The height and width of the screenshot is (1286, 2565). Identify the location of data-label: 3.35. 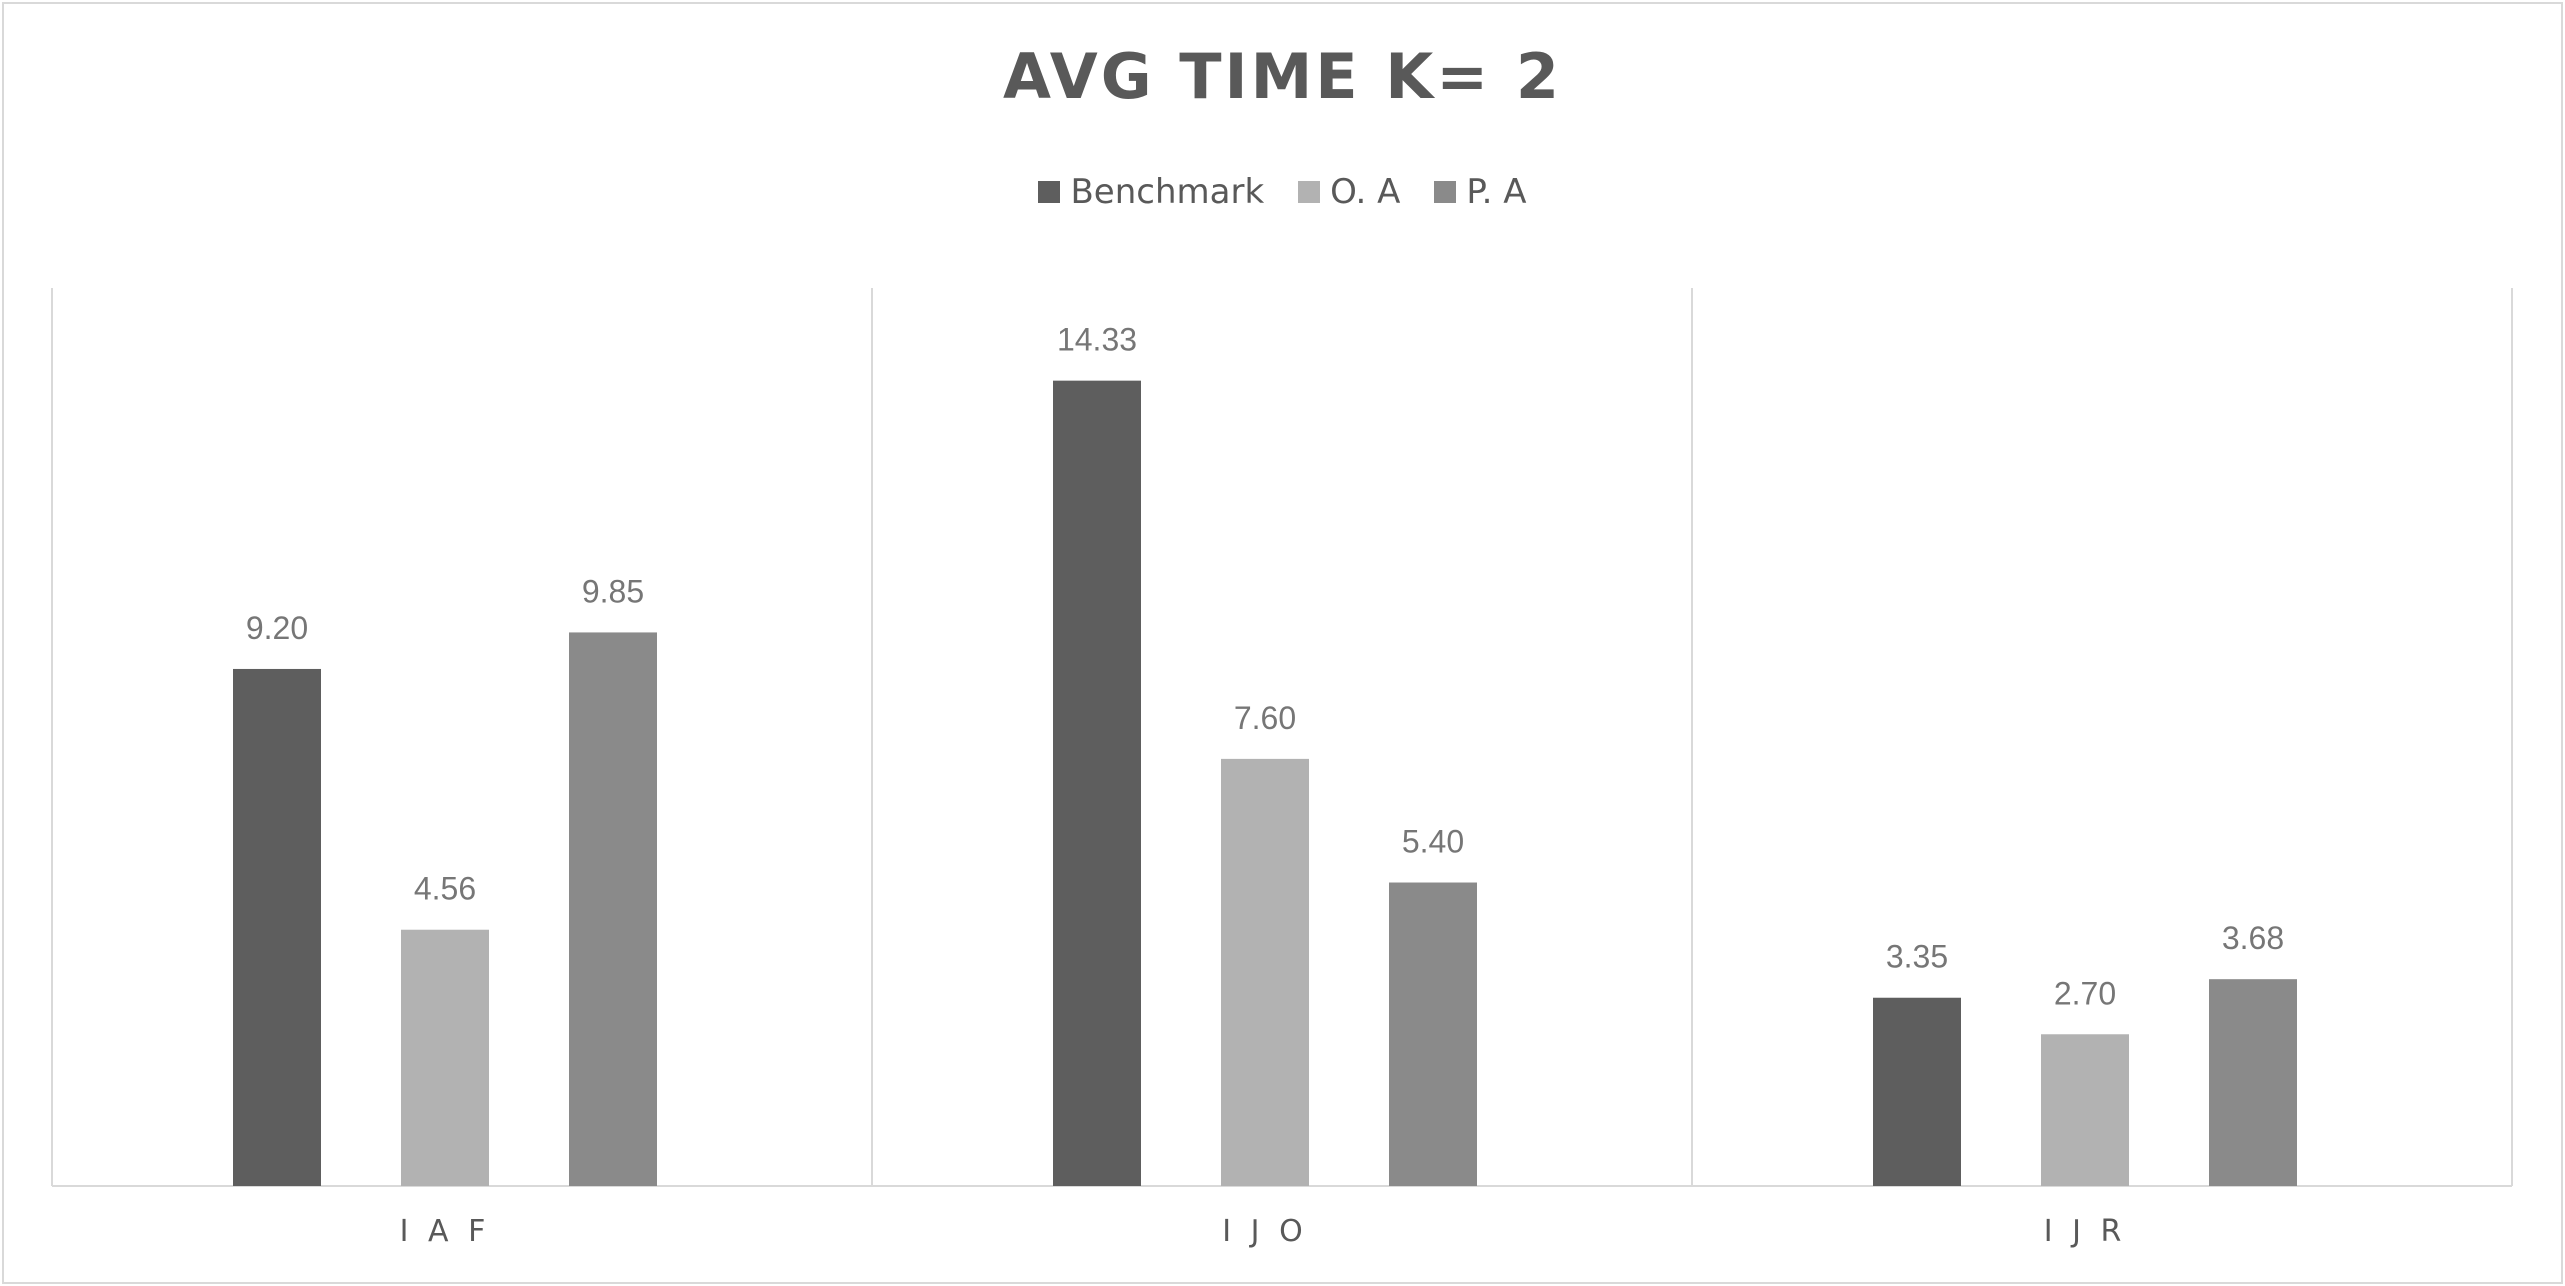
(1917, 957).